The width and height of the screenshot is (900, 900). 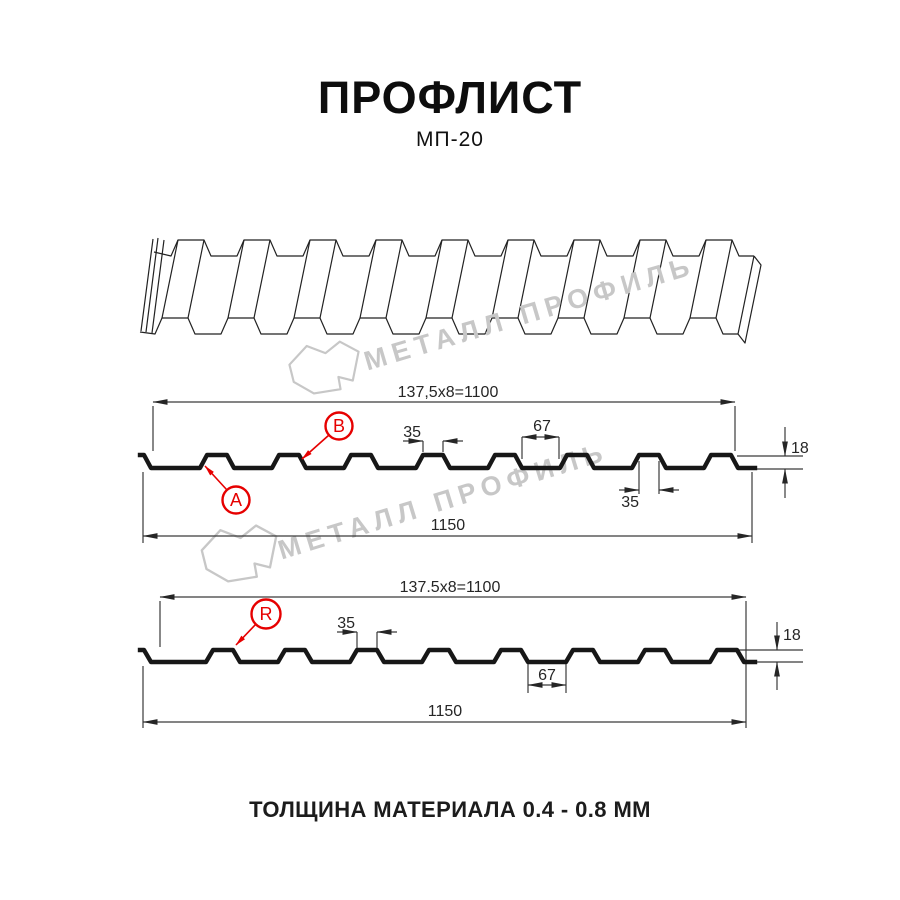 What do you see at coordinates (444, 417) in the screenshot?
I see `dim-coverage-width: 137,5x8=1100` at bounding box center [444, 417].